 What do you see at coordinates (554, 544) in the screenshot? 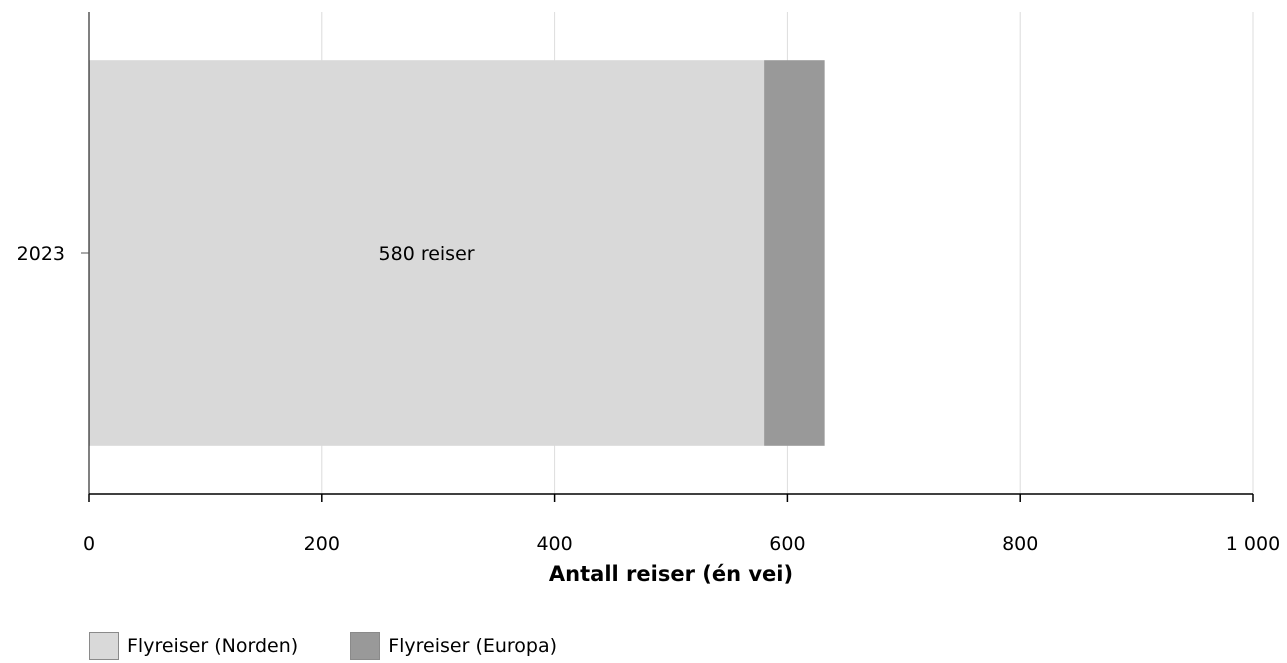
I see `x-tick-label-2: 400` at bounding box center [554, 544].